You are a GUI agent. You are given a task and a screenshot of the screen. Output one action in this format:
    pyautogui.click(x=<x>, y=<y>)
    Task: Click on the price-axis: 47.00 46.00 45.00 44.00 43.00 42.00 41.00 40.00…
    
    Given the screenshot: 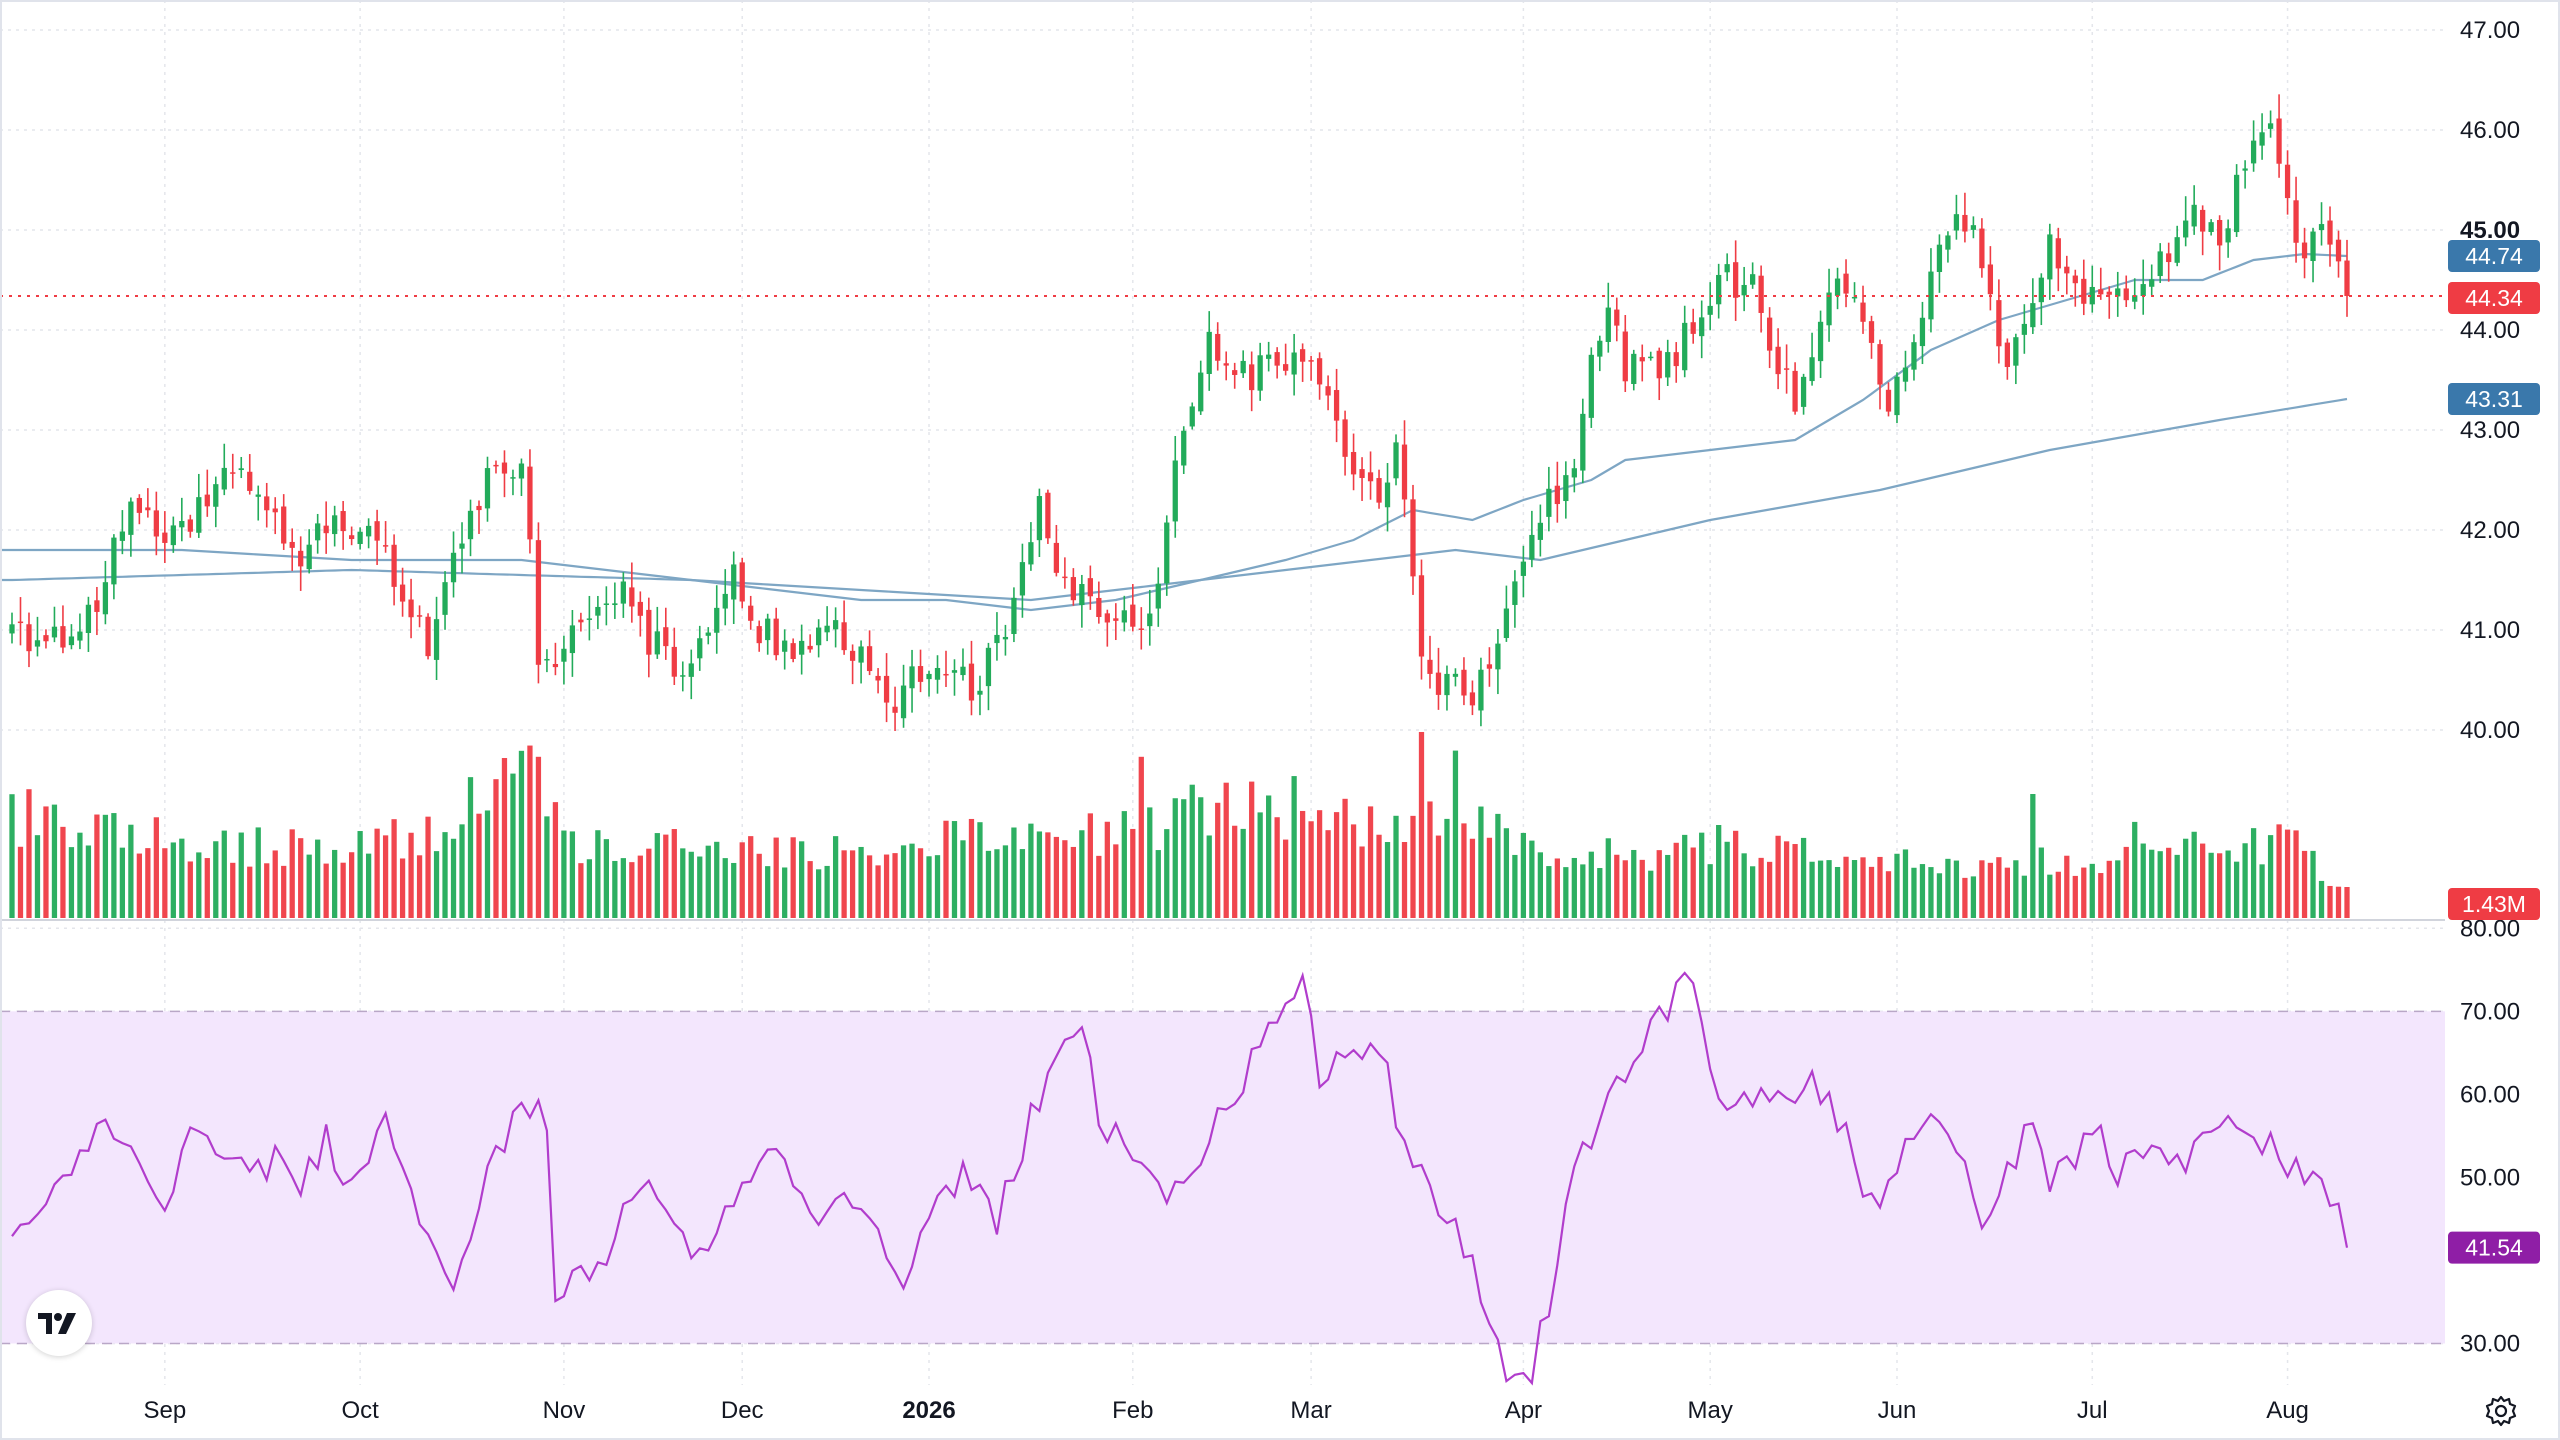 What is the action you would take?
    pyautogui.click(x=2490, y=687)
    